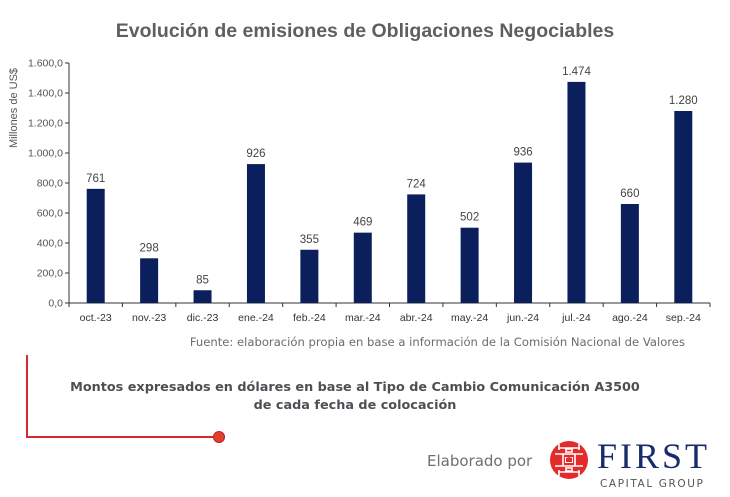  What do you see at coordinates (469, 265) in the screenshot?
I see `bar-may.-24` at bounding box center [469, 265].